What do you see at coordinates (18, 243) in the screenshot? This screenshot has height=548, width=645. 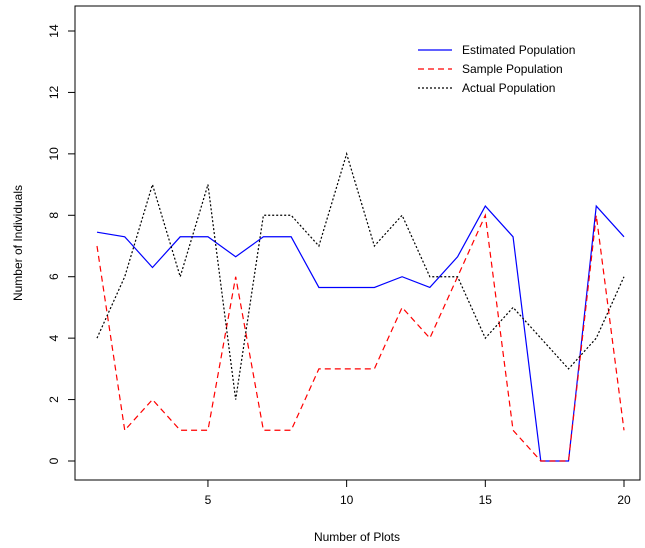 I see `y-axis-title: Number of Individuals` at bounding box center [18, 243].